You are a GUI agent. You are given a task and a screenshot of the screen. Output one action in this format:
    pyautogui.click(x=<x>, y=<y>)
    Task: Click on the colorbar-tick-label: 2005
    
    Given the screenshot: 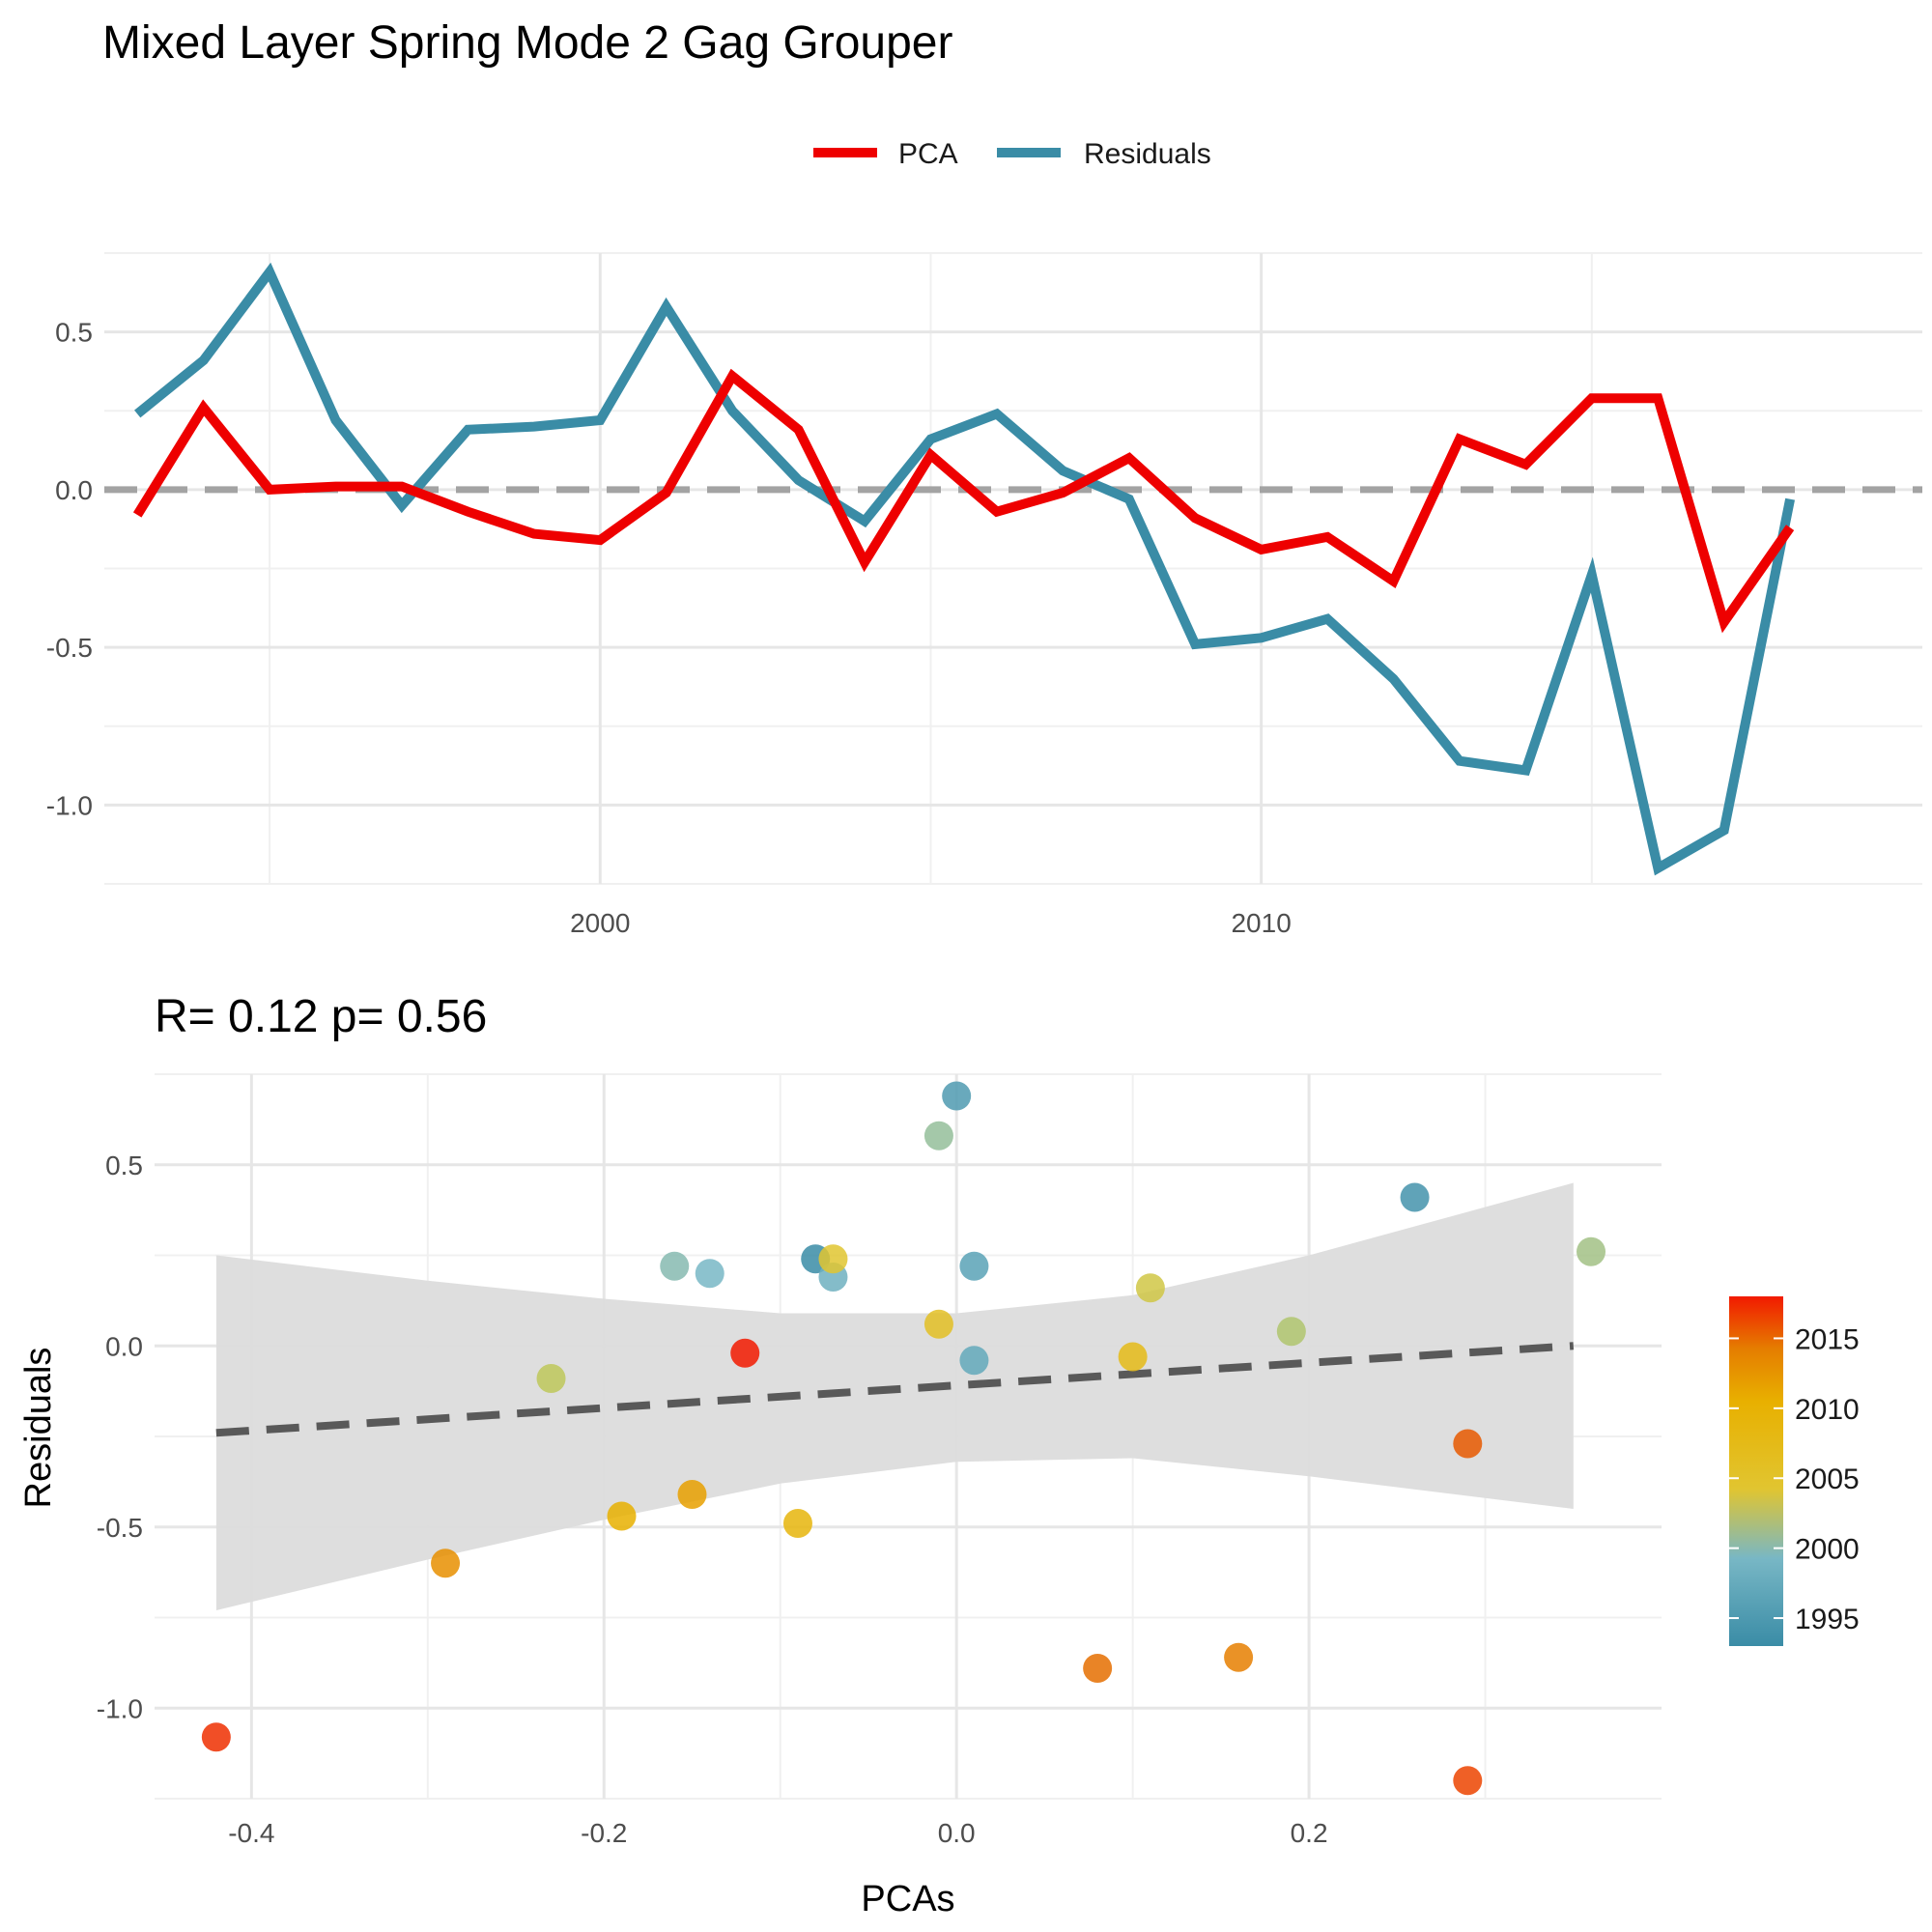 What is the action you would take?
    pyautogui.click(x=1827, y=1479)
    